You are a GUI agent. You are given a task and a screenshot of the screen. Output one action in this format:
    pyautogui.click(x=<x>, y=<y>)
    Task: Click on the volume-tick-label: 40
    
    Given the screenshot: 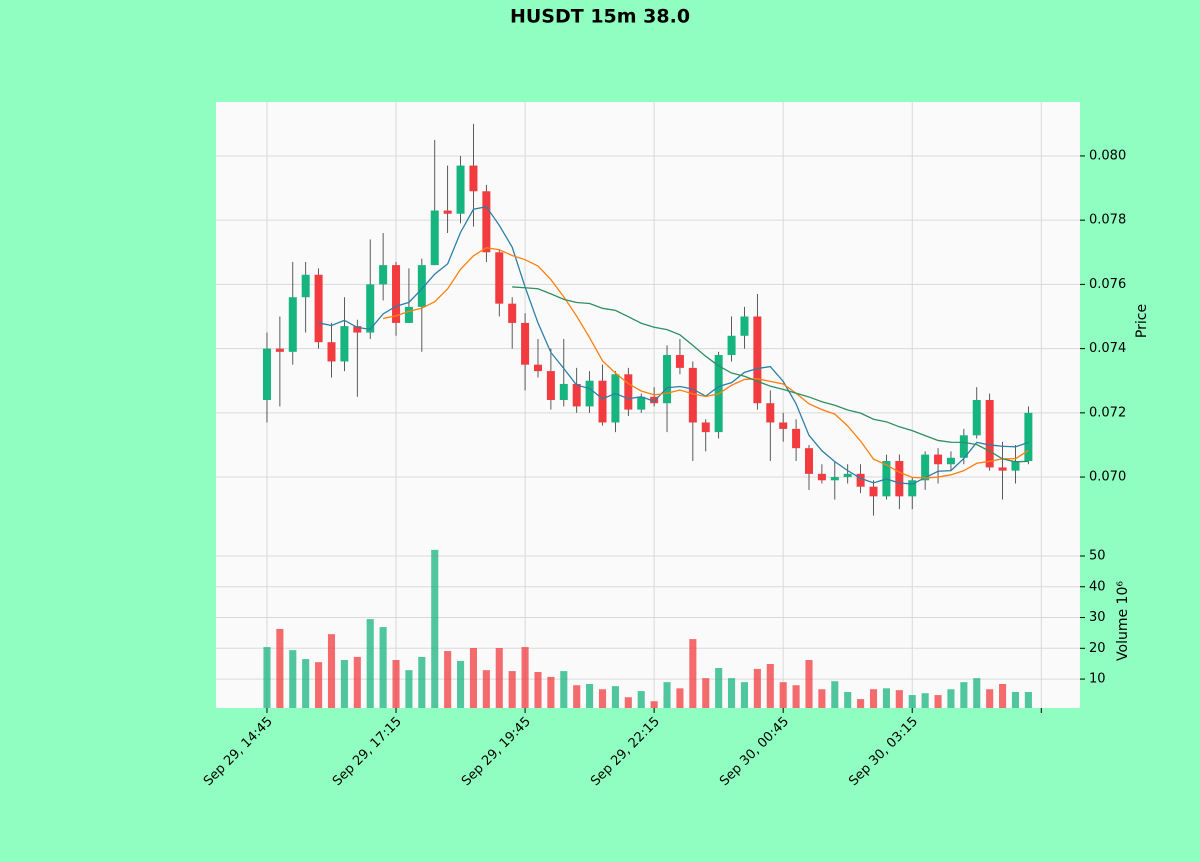 What is the action you would take?
    pyautogui.click(x=1097, y=586)
    